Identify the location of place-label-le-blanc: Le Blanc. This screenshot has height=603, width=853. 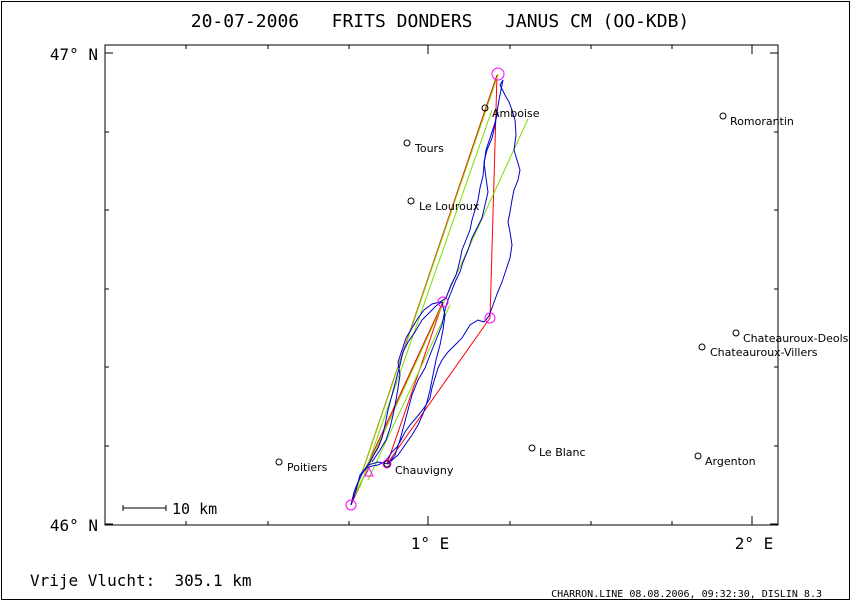
(562, 452).